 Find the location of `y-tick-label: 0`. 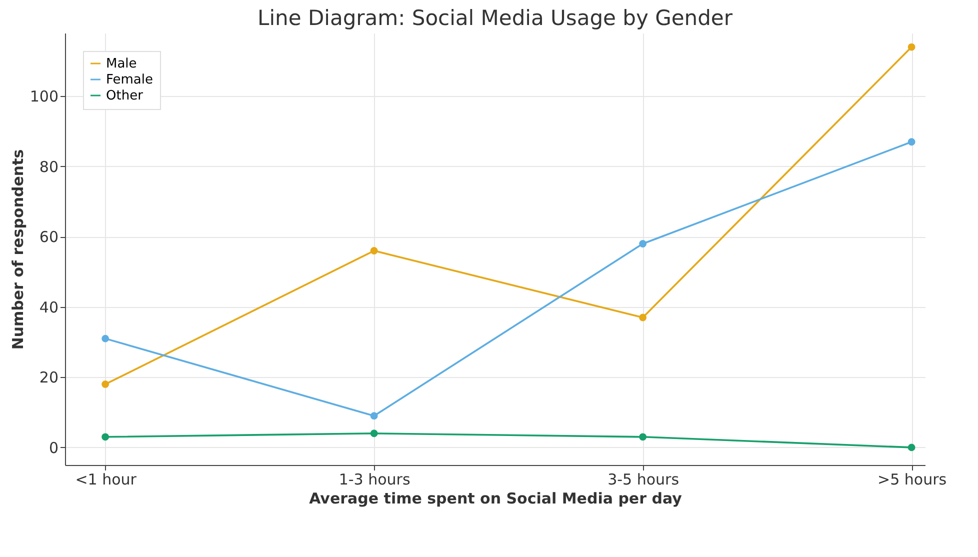

y-tick-label: 0 is located at coordinates (53, 447).